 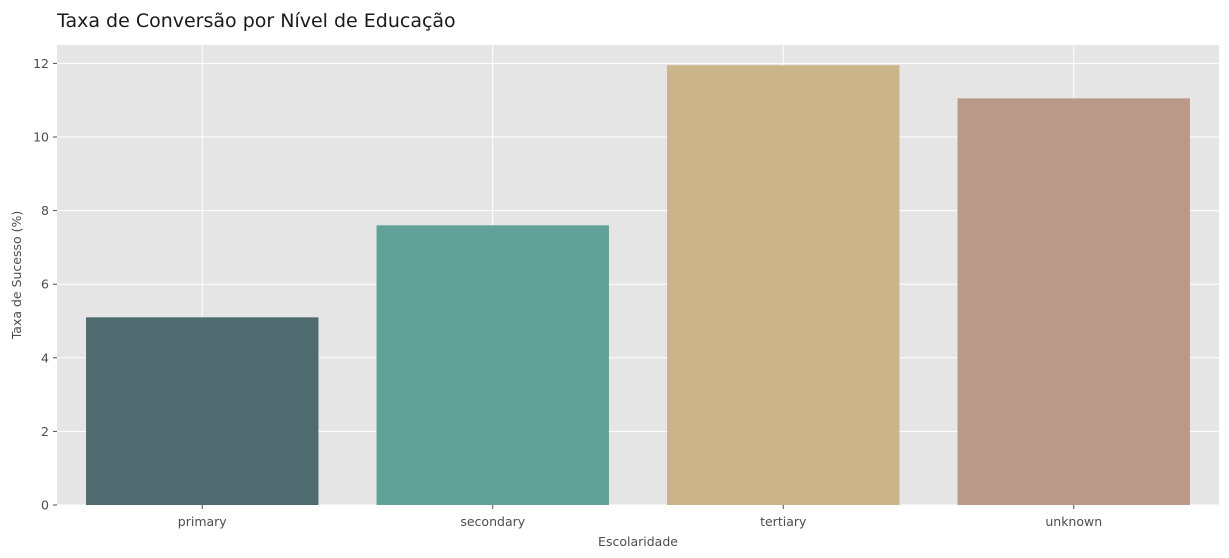 I want to click on x-tick-label: unknown, so click(x=1073, y=521).